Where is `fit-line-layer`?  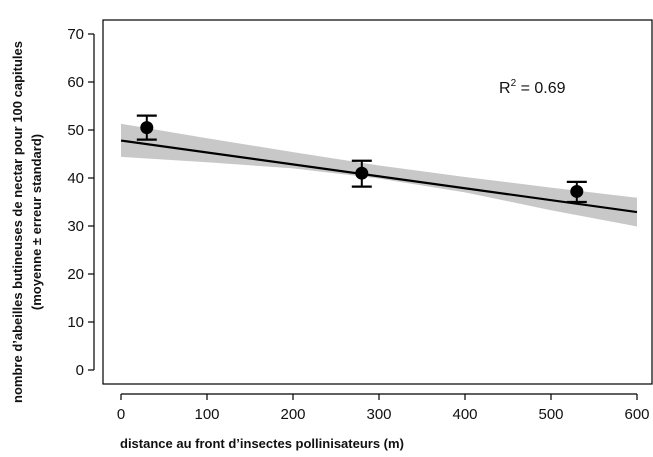
fit-line-layer is located at coordinates (379, 176).